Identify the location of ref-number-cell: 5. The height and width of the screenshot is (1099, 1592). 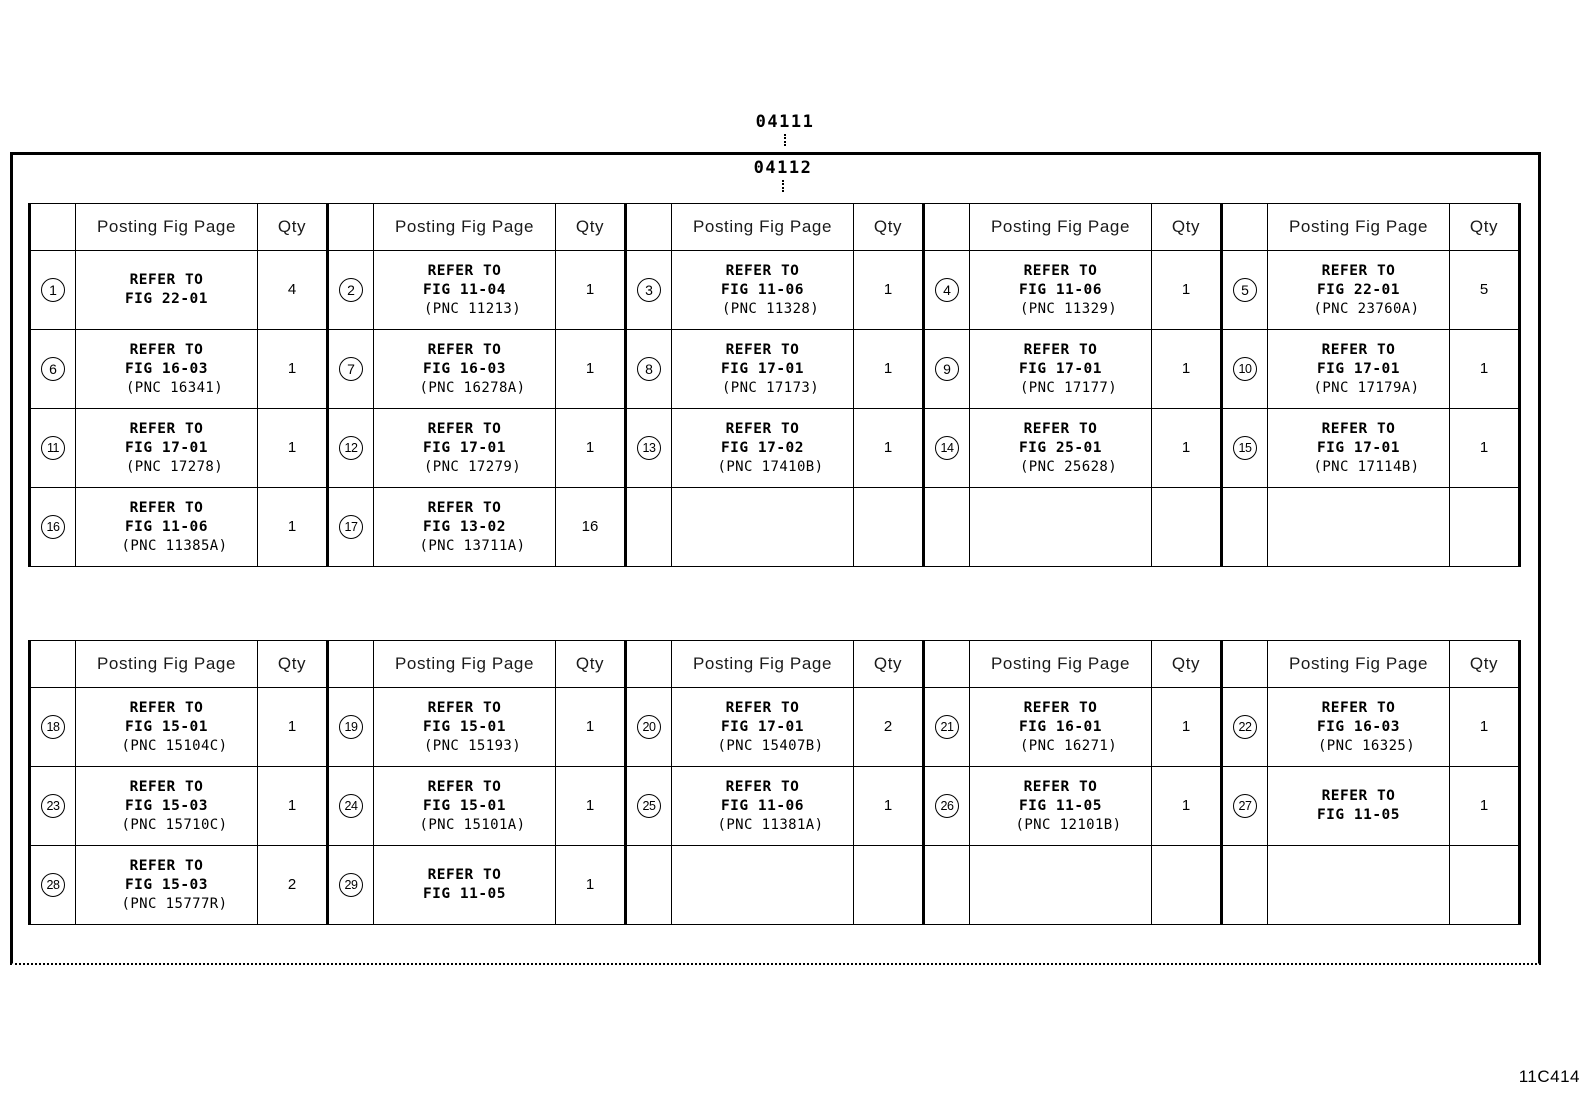
(1244, 290).